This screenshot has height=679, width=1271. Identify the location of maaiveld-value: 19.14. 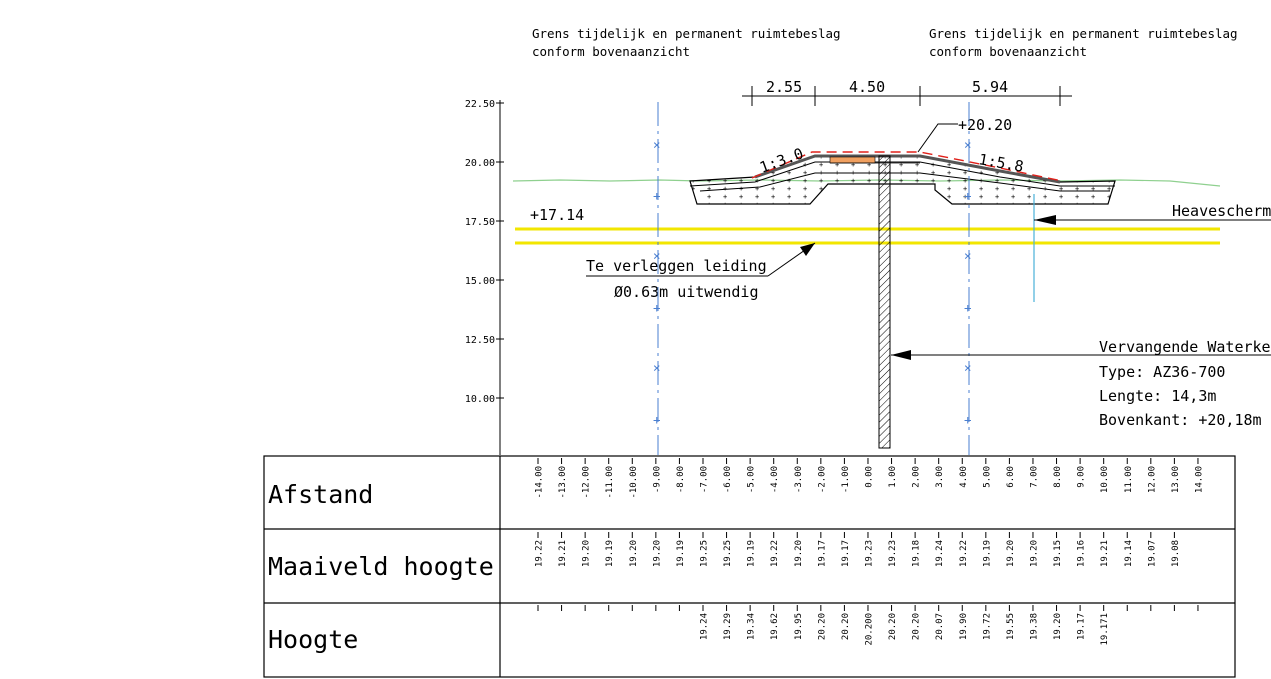
(1129, 553).